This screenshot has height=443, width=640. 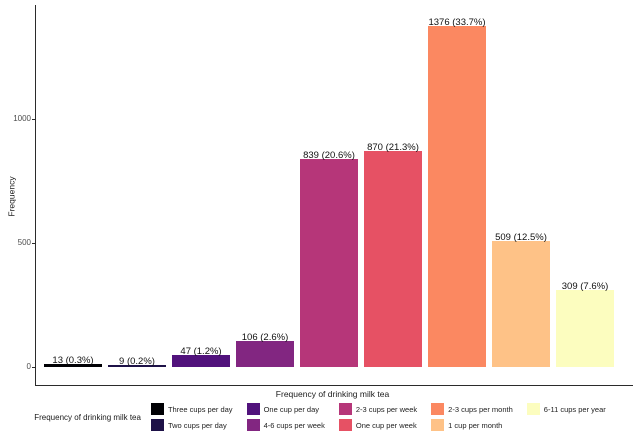 What do you see at coordinates (585, 286) in the screenshot?
I see `bar-value-label: 309 (7.6%)` at bounding box center [585, 286].